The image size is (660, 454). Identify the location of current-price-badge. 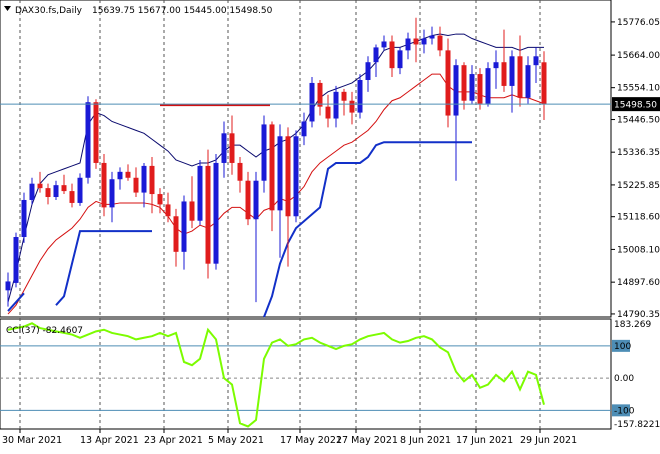
(636, 104).